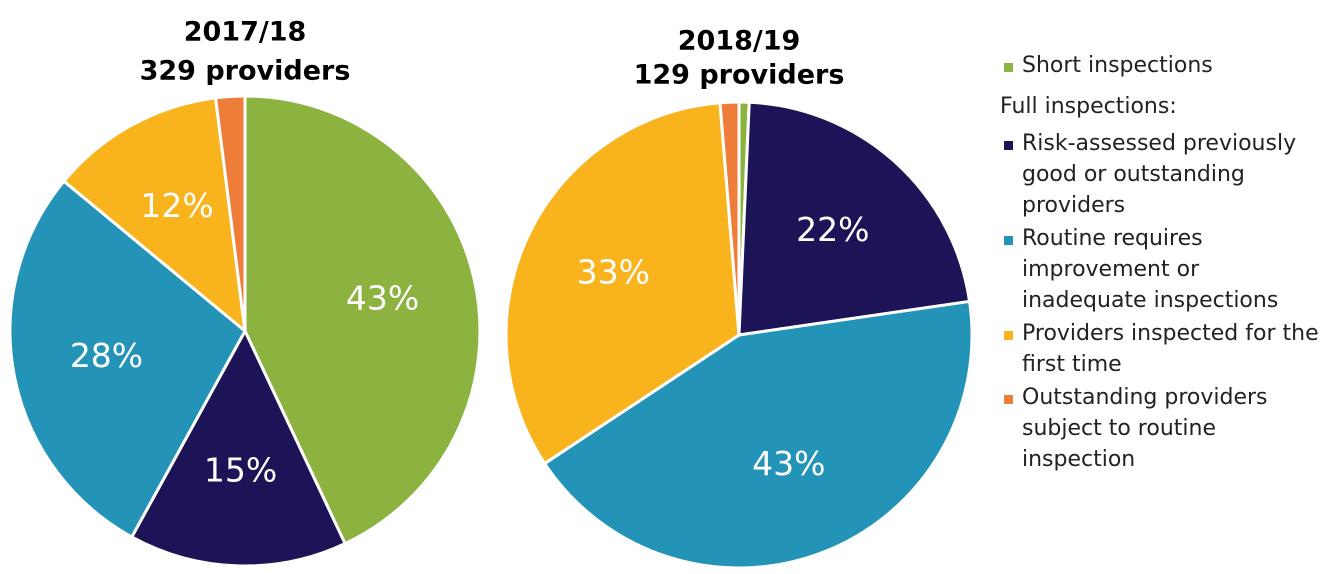 This screenshot has width=1324, height=574. I want to click on legend-label: Providers inspected for the first time, so click(1170, 349).